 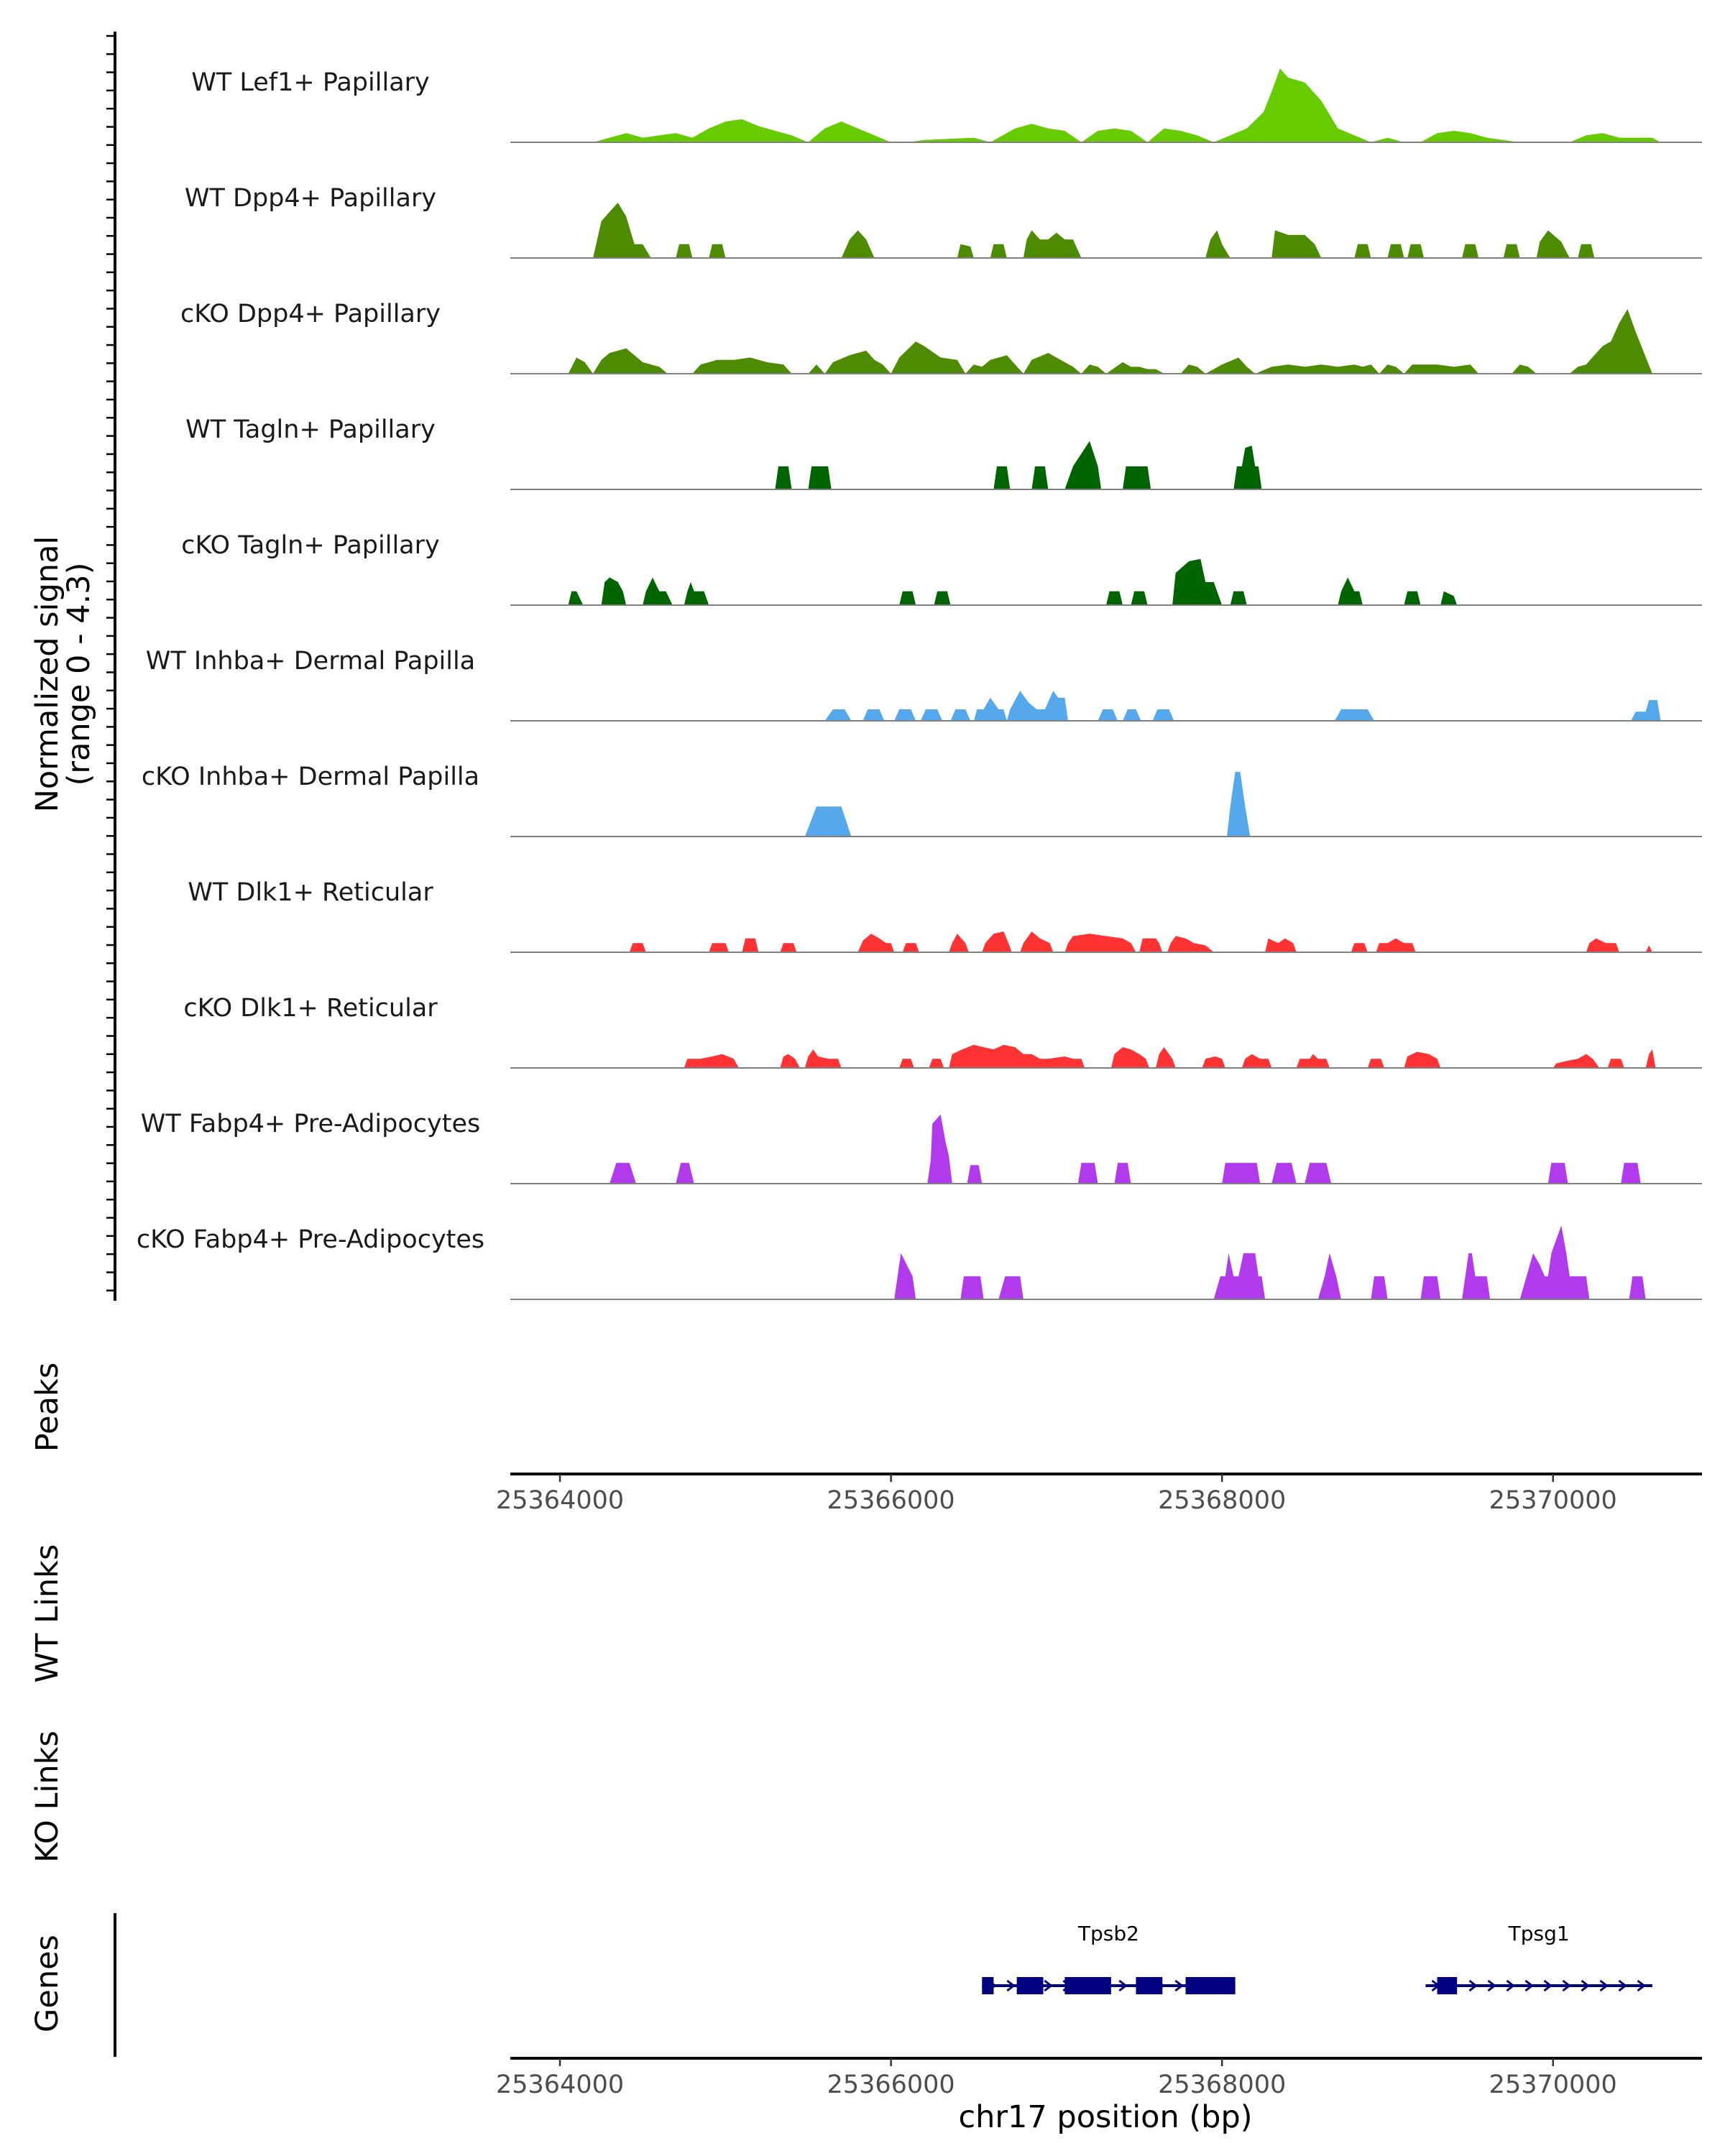 What do you see at coordinates (310, 314) in the screenshot?
I see `track-label: cKO Dpp4+ Papillary` at bounding box center [310, 314].